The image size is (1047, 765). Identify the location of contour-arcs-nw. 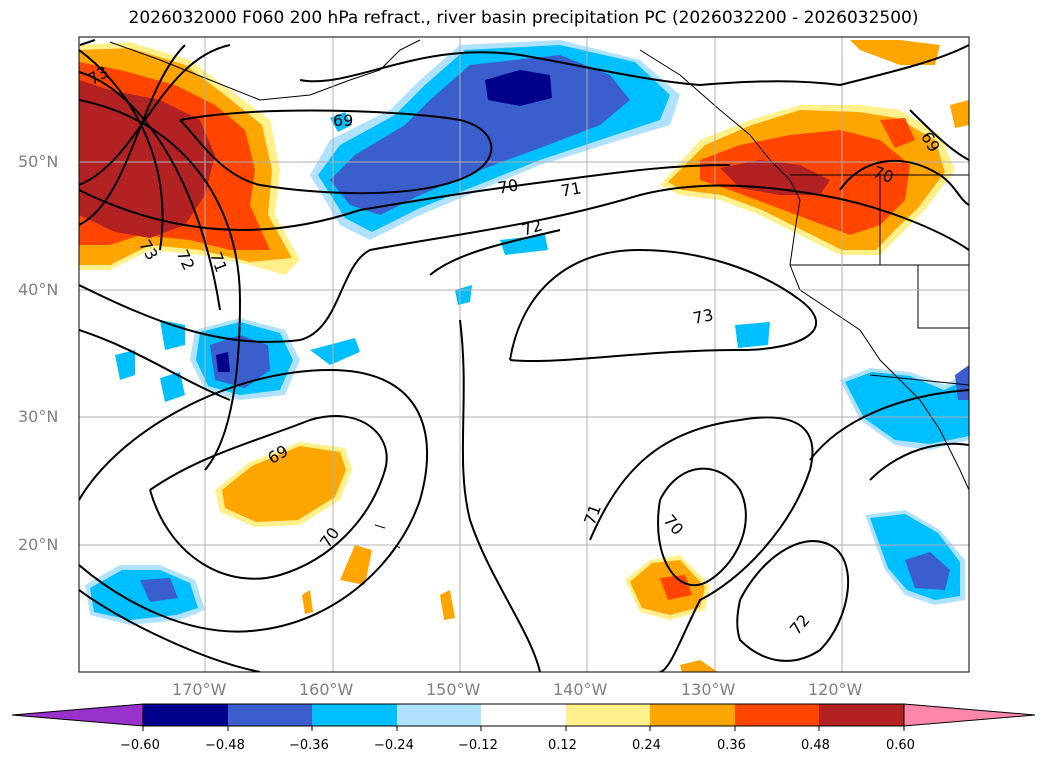
(155, 135).